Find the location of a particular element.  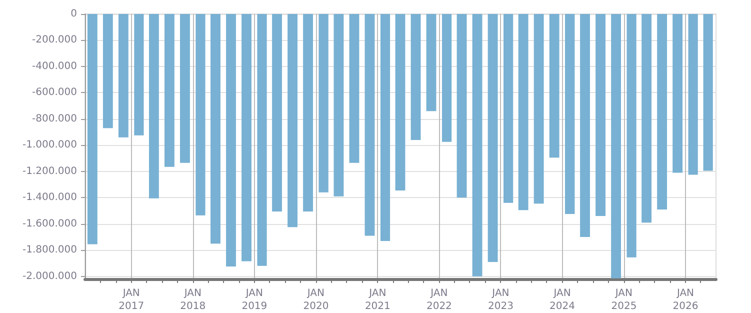

y-tick-label: -800.000 is located at coordinates (54, 118).